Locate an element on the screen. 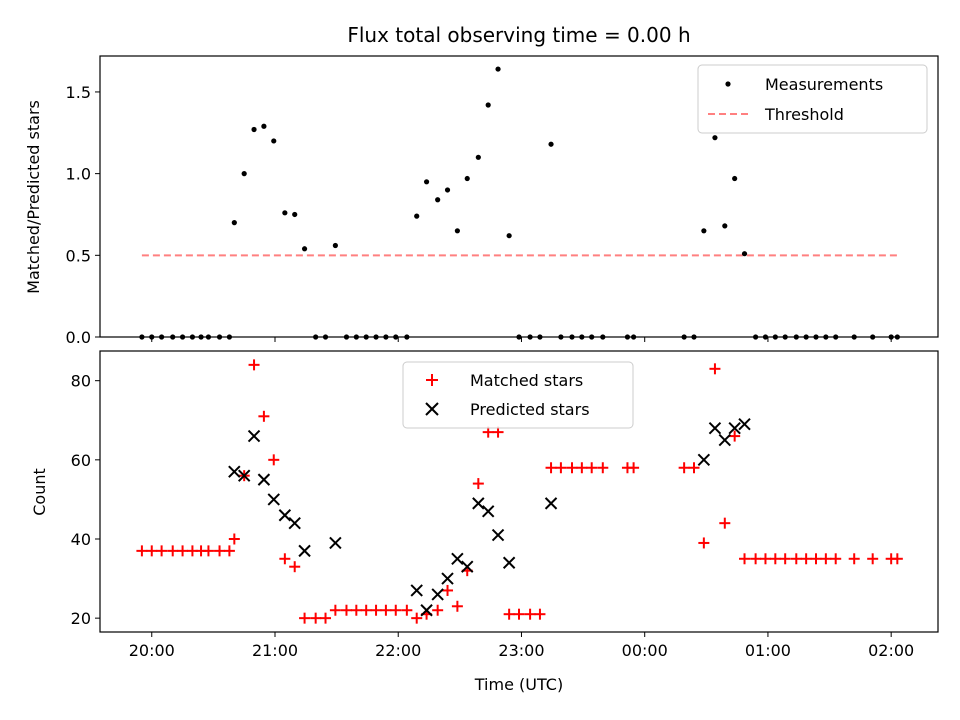 The height and width of the screenshot is (720, 960). legend-label-matched-stars: Matched stars is located at coordinates (526, 380).